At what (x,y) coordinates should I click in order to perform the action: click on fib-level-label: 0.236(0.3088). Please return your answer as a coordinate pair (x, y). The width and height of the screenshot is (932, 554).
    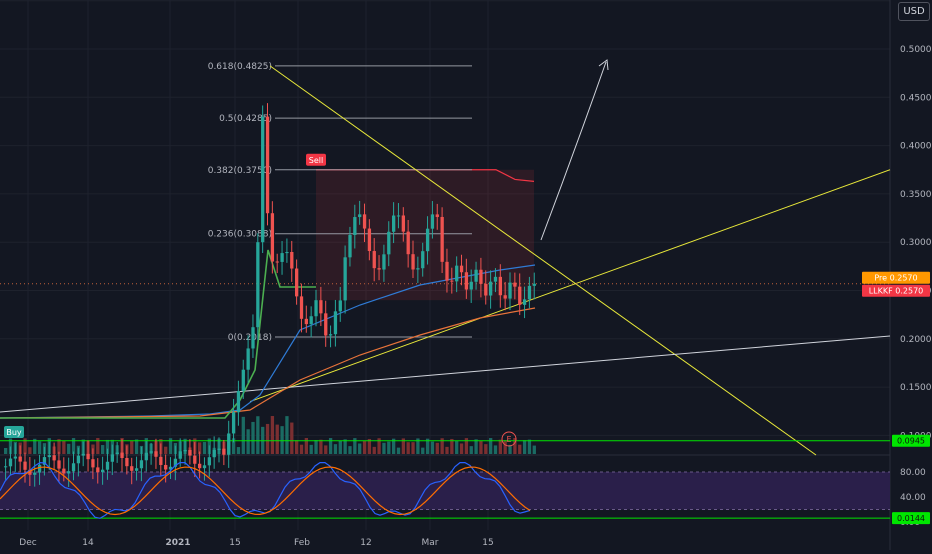
    Looking at the image, I should click on (240, 235).